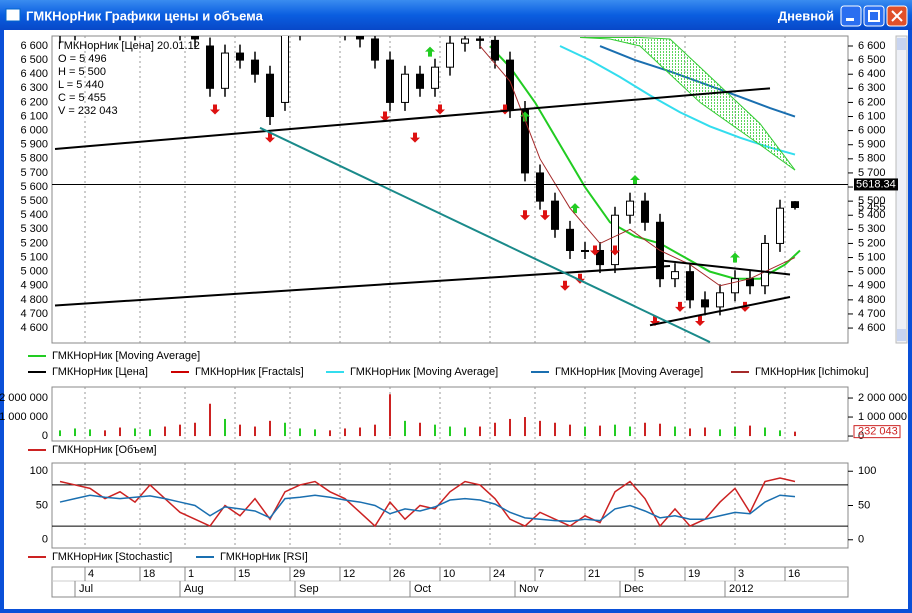 Image resolution: width=912 pixels, height=613 pixels. What do you see at coordinates (82, 72) in the screenshot?
I see `info-text: H = 5 500` at bounding box center [82, 72].